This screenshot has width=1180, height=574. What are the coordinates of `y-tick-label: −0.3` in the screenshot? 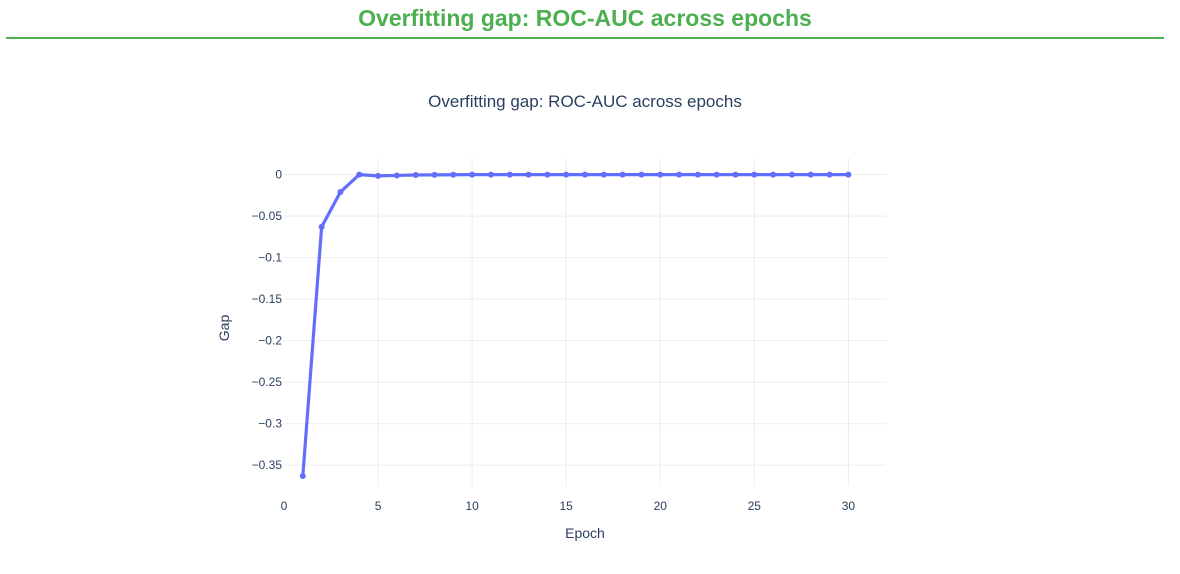 It's located at (270, 424).